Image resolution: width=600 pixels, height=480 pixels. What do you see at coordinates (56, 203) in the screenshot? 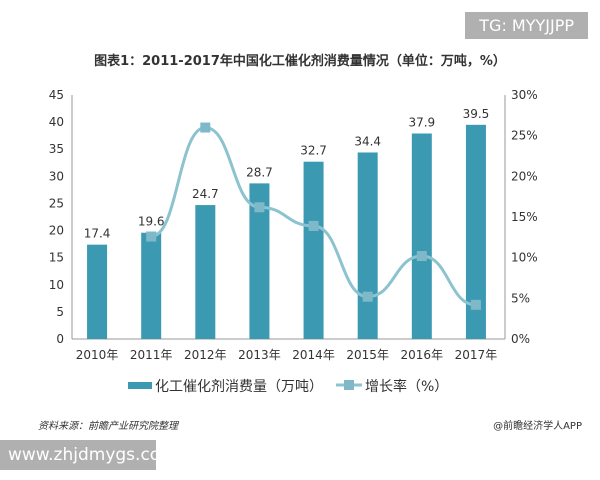
I see `y-left-tick-label: 25` at bounding box center [56, 203].